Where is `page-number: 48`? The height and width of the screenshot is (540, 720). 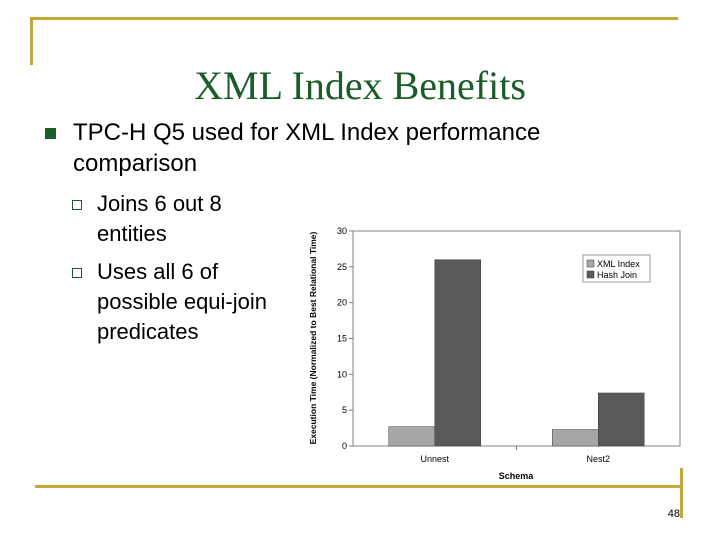 page-number: 48 is located at coordinates (673, 514).